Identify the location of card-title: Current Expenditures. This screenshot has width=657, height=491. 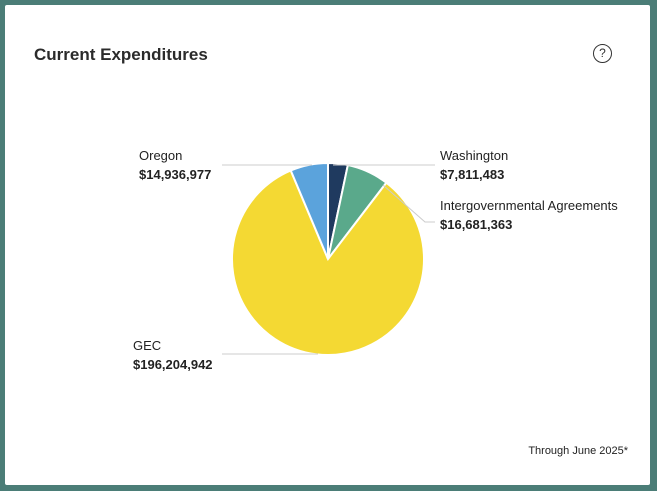
(121, 54).